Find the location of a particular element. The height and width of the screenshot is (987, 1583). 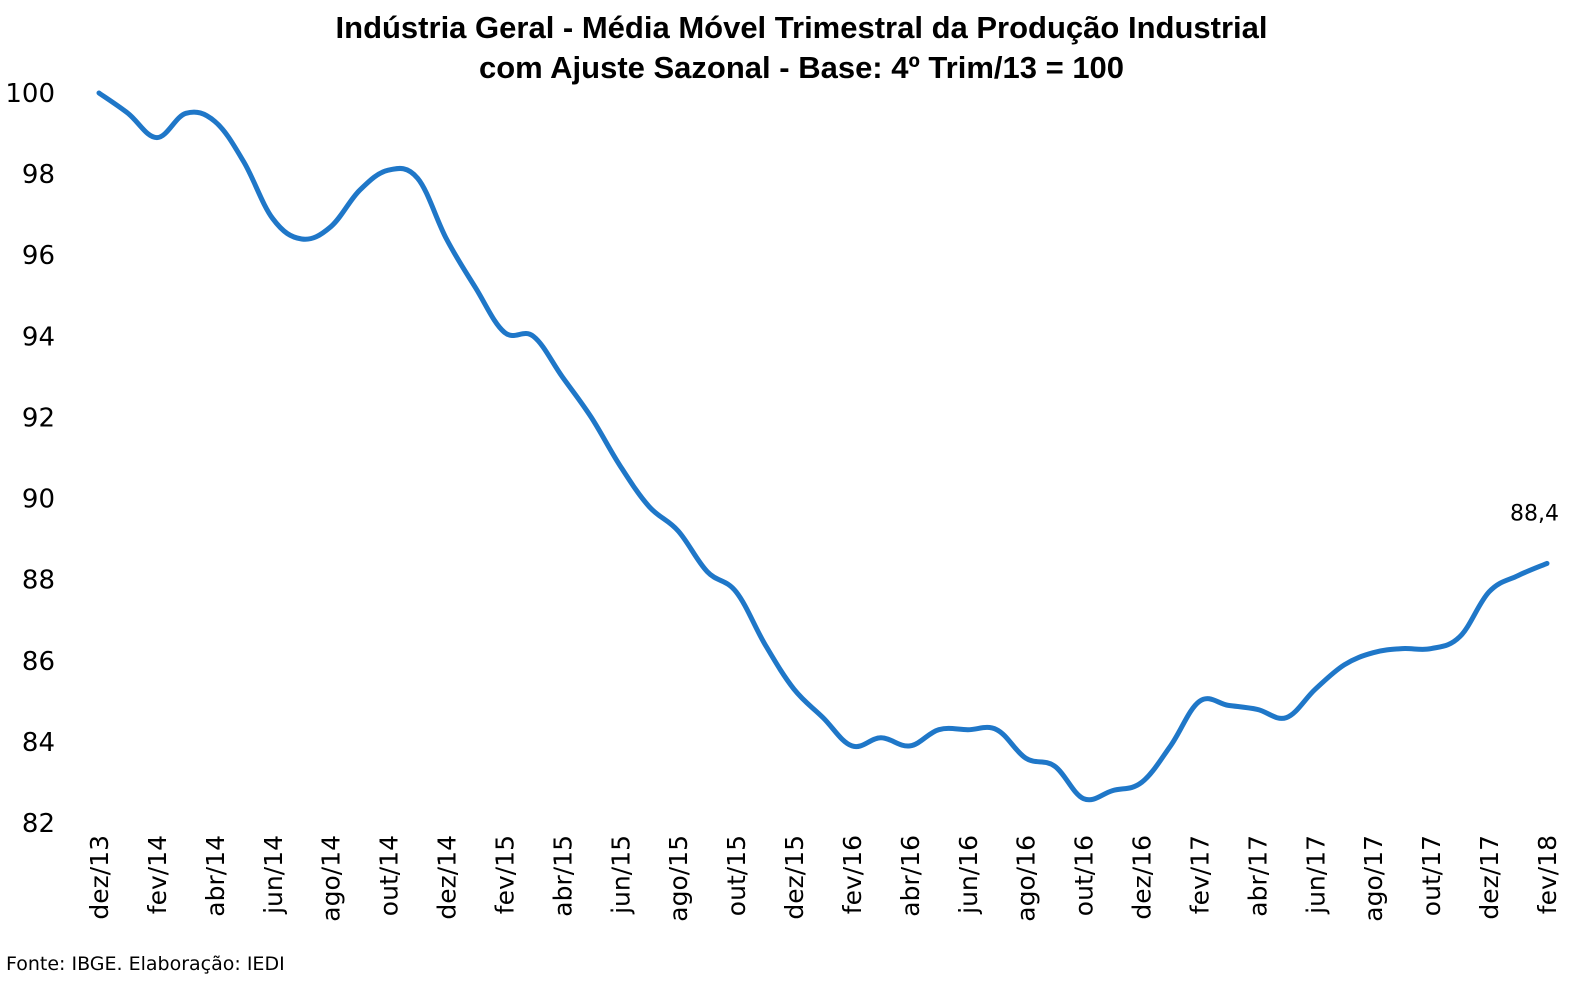

data-label: 88,4 is located at coordinates (1534, 513).